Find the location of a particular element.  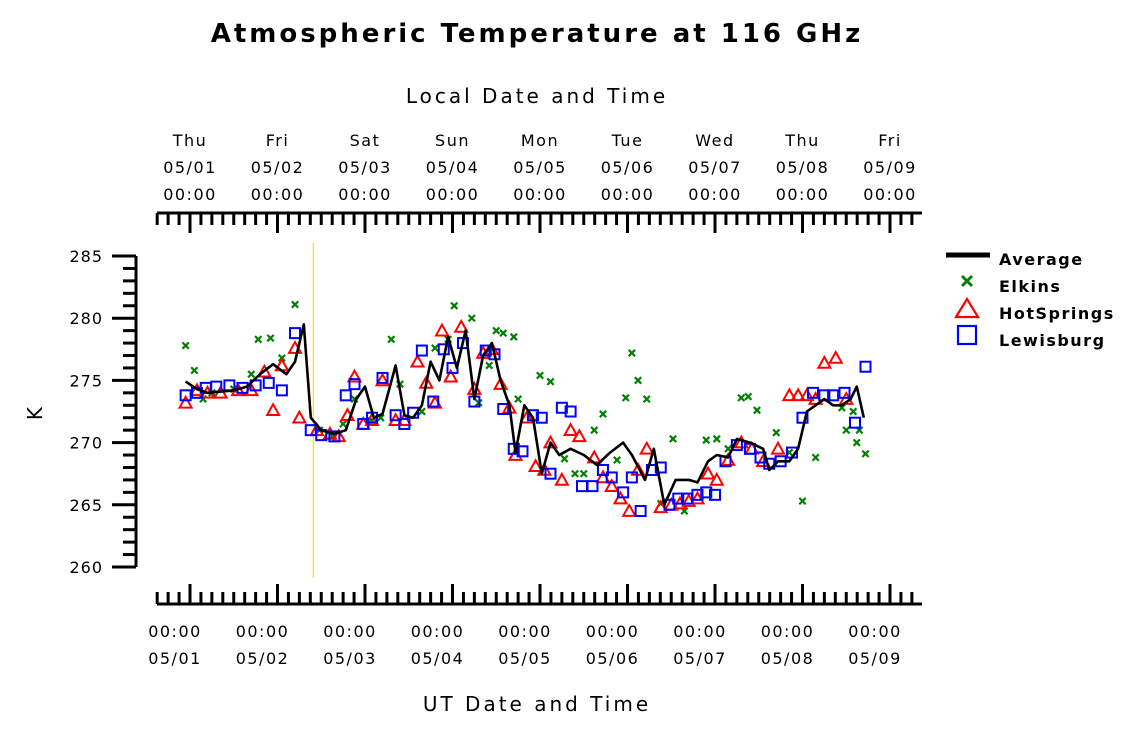

legend-item-lewisburg: Lewisburg is located at coordinates (1030, 337).